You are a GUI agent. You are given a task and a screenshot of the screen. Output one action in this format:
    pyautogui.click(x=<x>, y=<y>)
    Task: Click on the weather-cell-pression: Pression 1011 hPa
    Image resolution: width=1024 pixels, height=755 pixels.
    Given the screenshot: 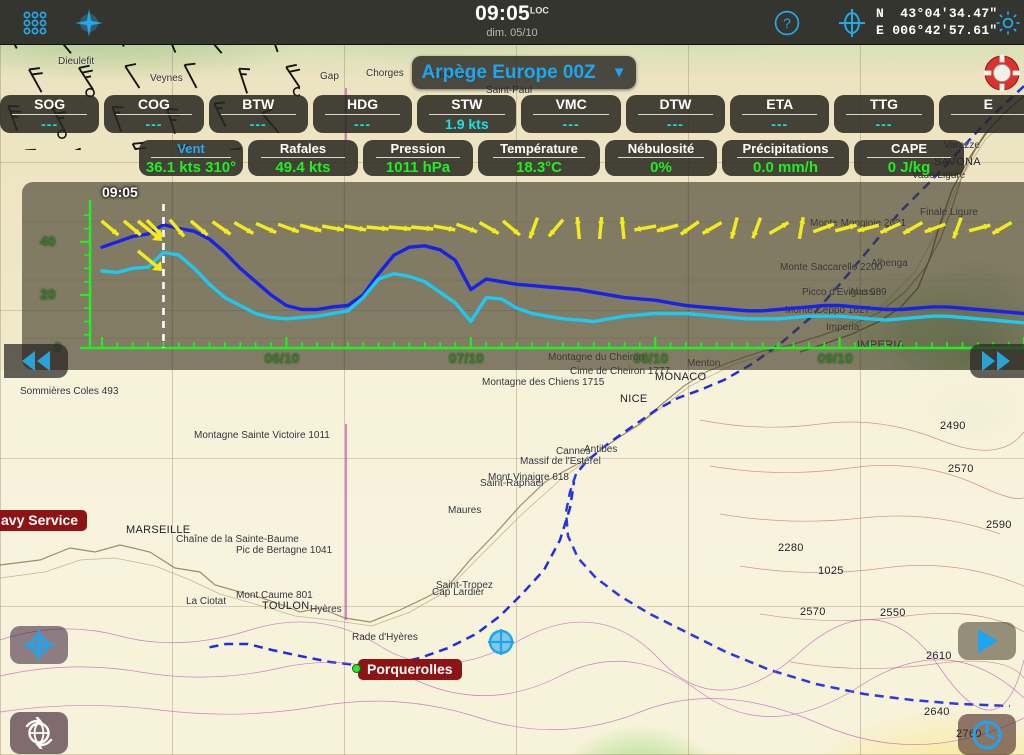 What is the action you would take?
    pyautogui.click(x=418, y=158)
    